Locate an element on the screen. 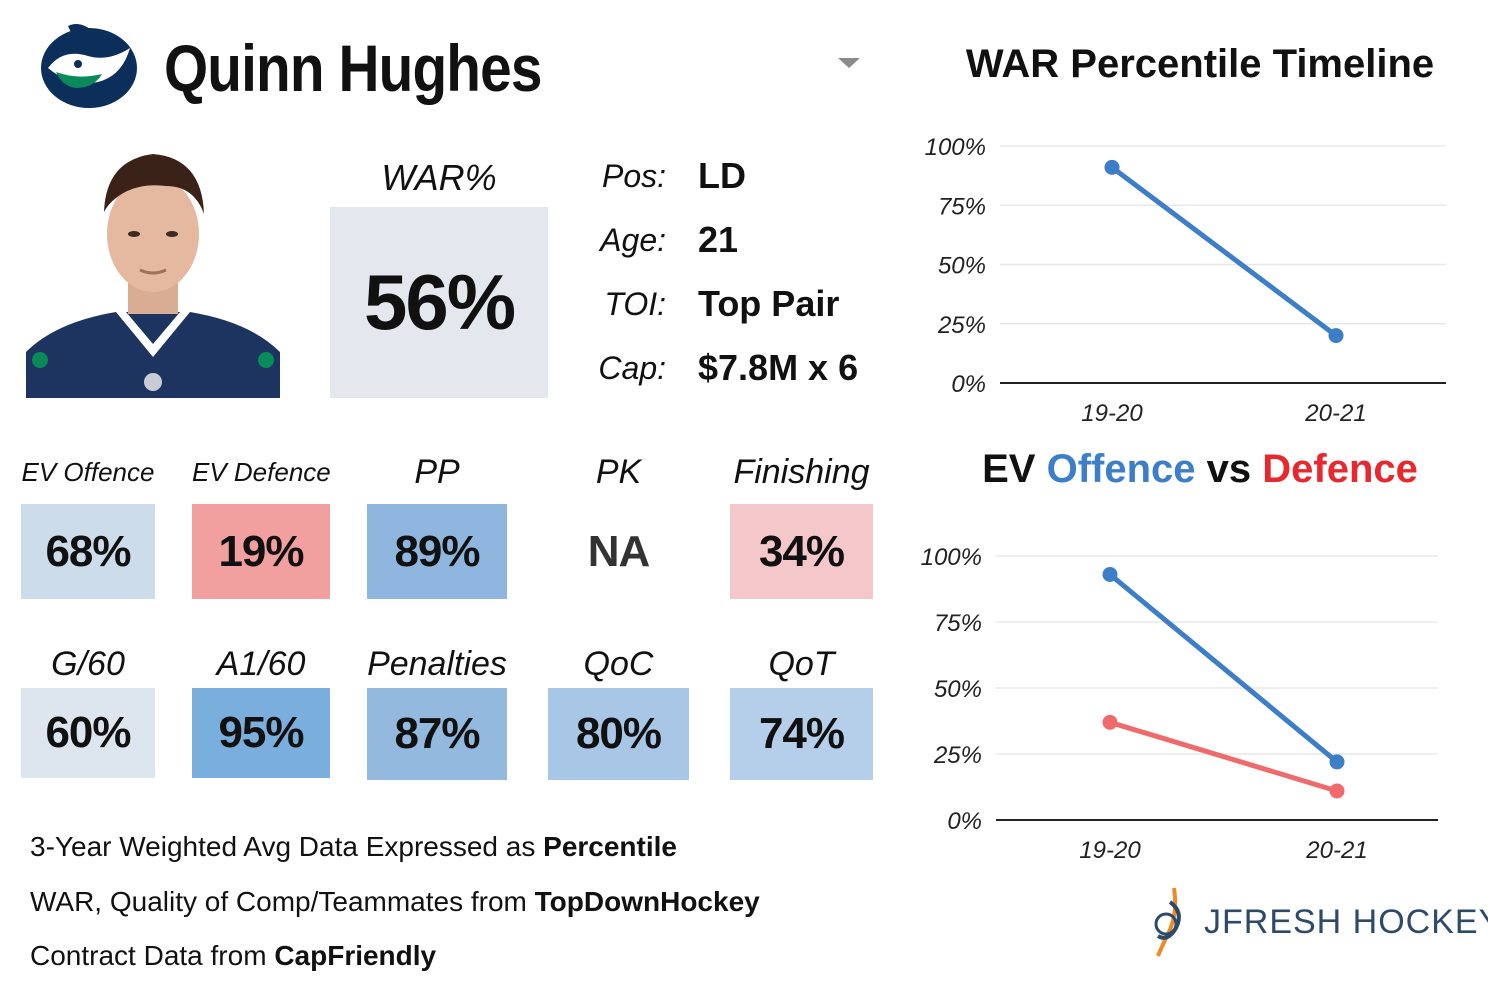 The width and height of the screenshot is (1488, 1002). chart2-title: EV Offence vs Defence is located at coordinates (1200, 469).